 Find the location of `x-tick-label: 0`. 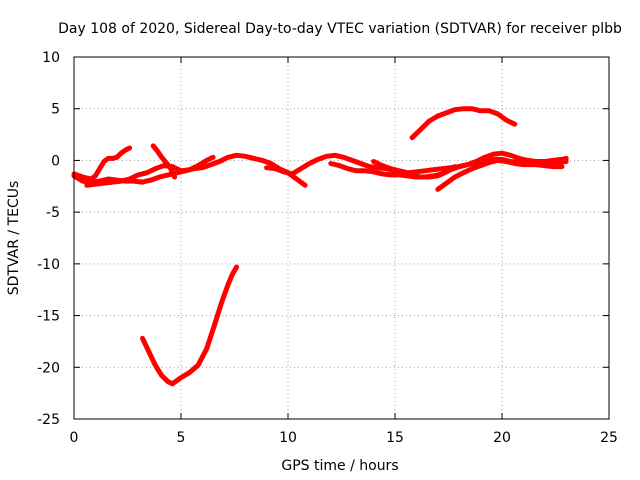

x-tick-label: 0 is located at coordinates (74, 438).